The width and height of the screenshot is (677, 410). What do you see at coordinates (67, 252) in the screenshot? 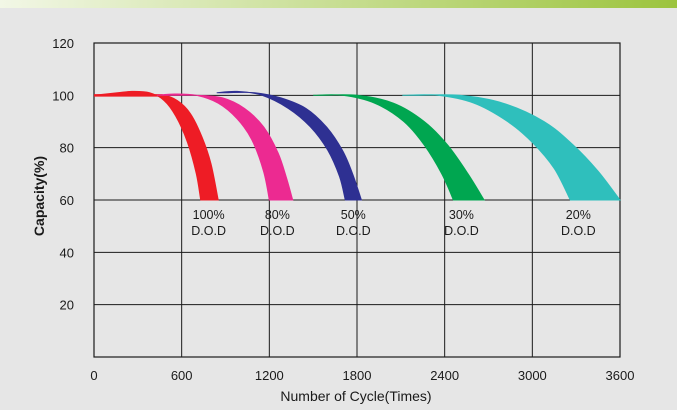
I see `y-tick-label-1: 40` at bounding box center [67, 252].